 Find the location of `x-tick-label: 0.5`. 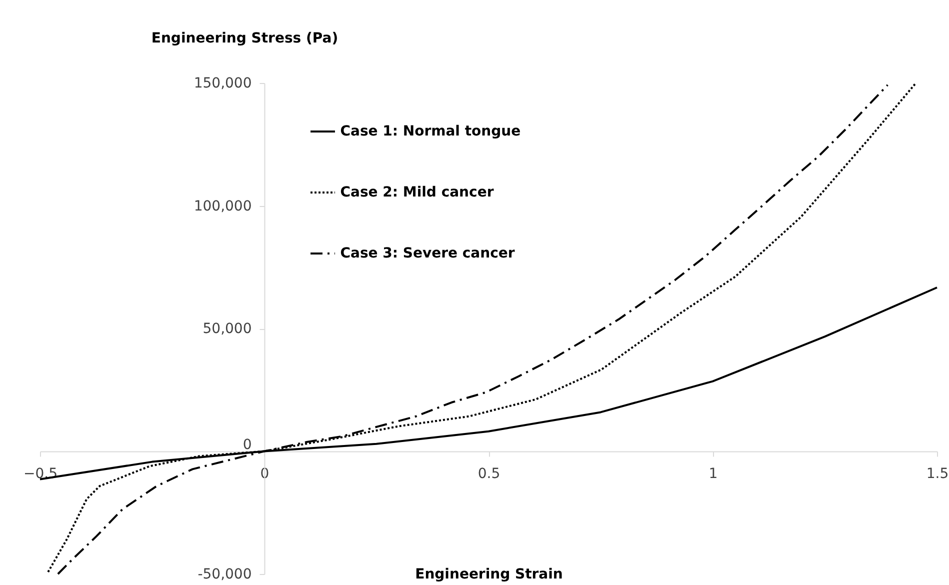

x-tick-label: 0.5 is located at coordinates (489, 474).